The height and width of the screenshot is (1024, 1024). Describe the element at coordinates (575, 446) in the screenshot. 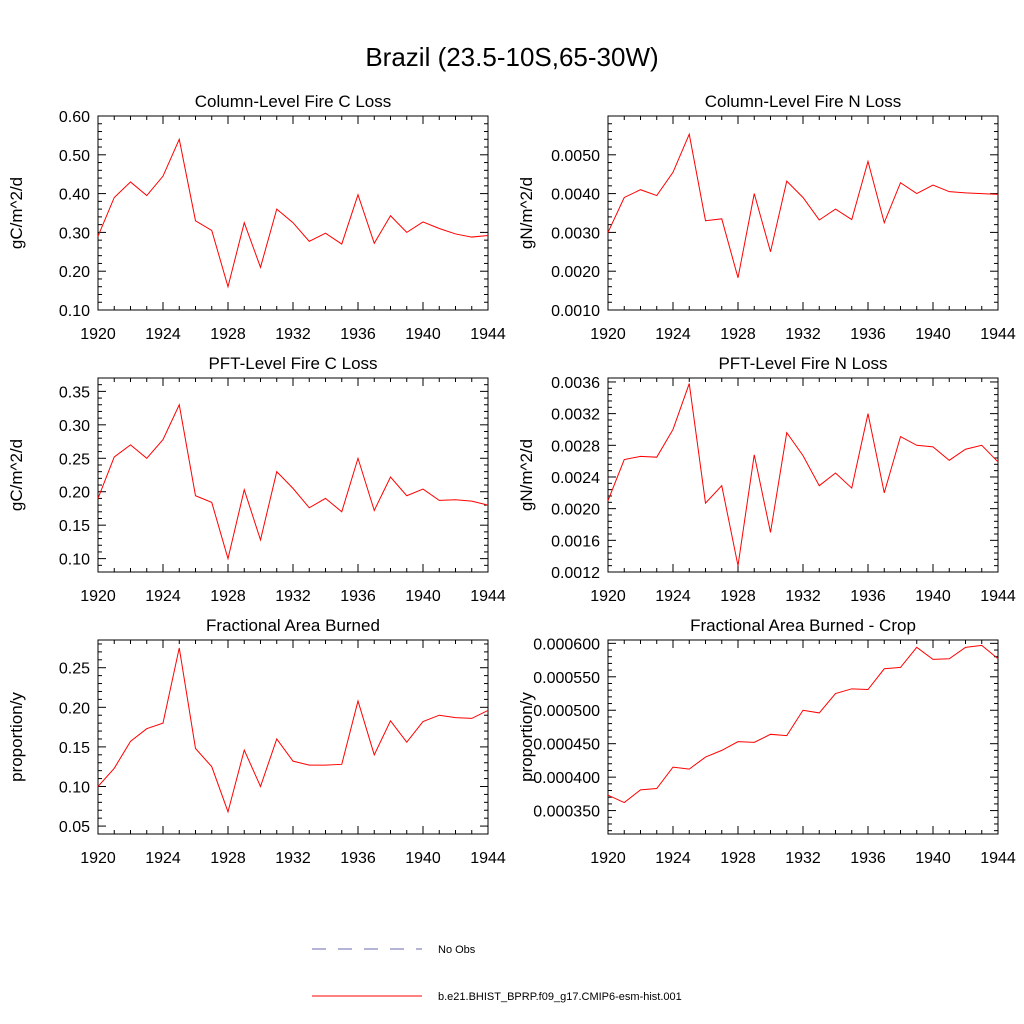

I see `y-tick-label: 0.0028` at that location.